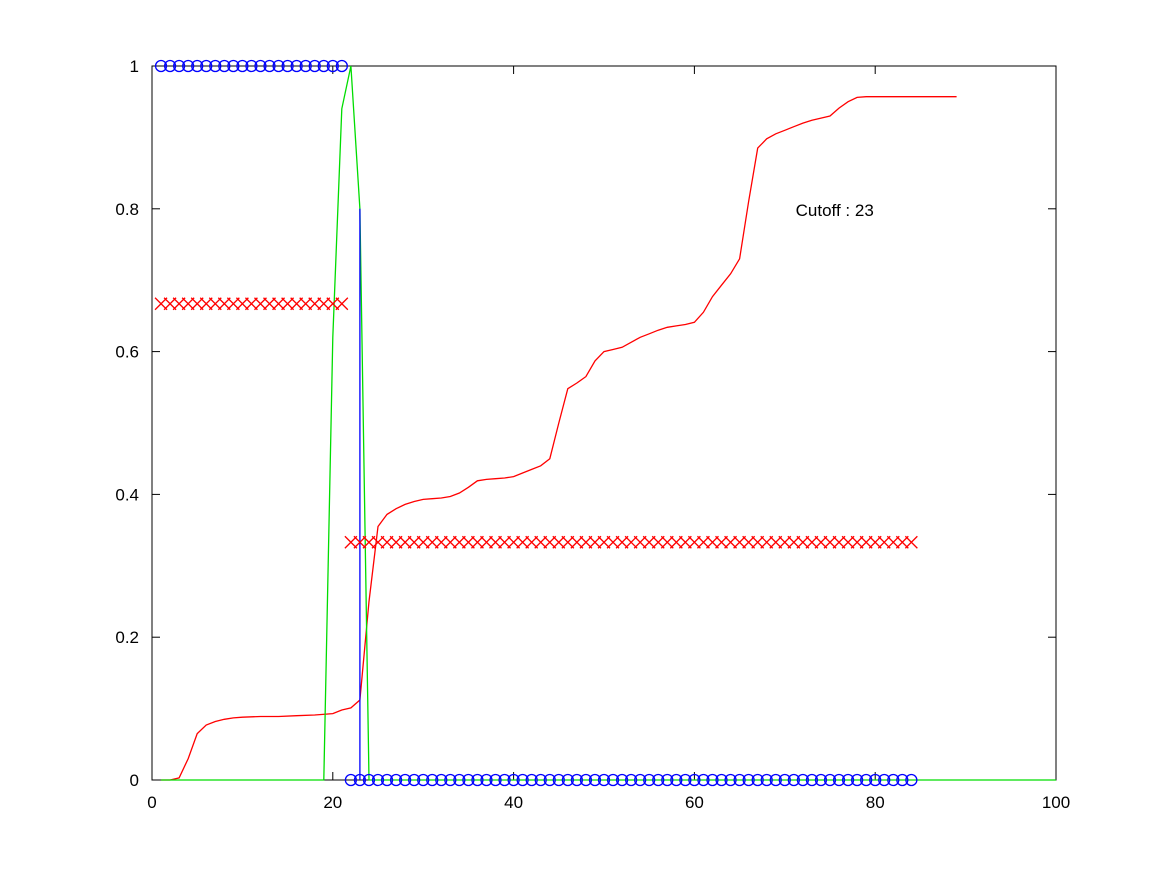 This screenshot has width=1167, height=875. Describe the element at coordinates (1056, 802) in the screenshot. I see `x-tick-label: 100` at that location.